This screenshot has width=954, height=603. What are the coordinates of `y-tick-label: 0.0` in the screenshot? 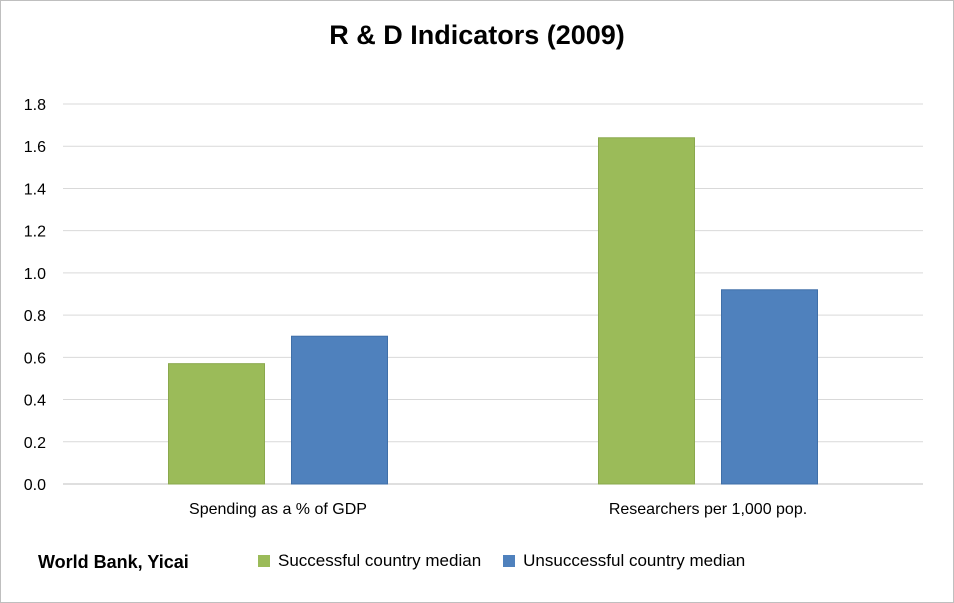 It's located at (35, 485).